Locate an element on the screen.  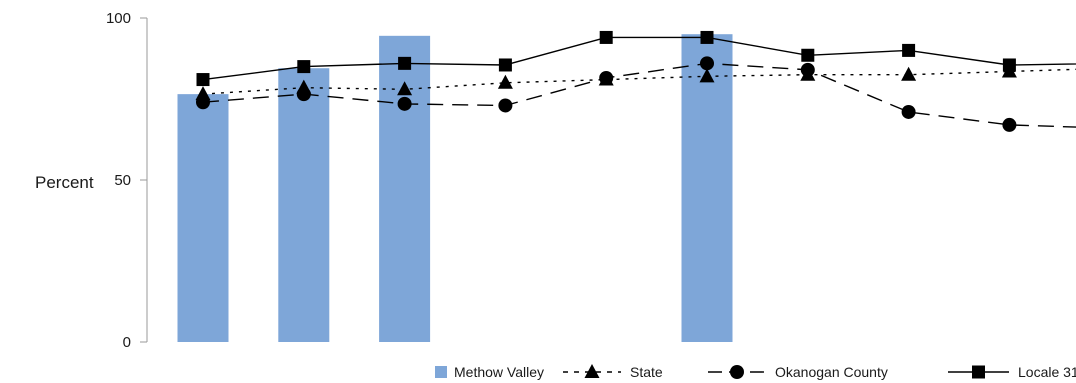
y-tick-label: 0 is located at coordinates (127, 342).